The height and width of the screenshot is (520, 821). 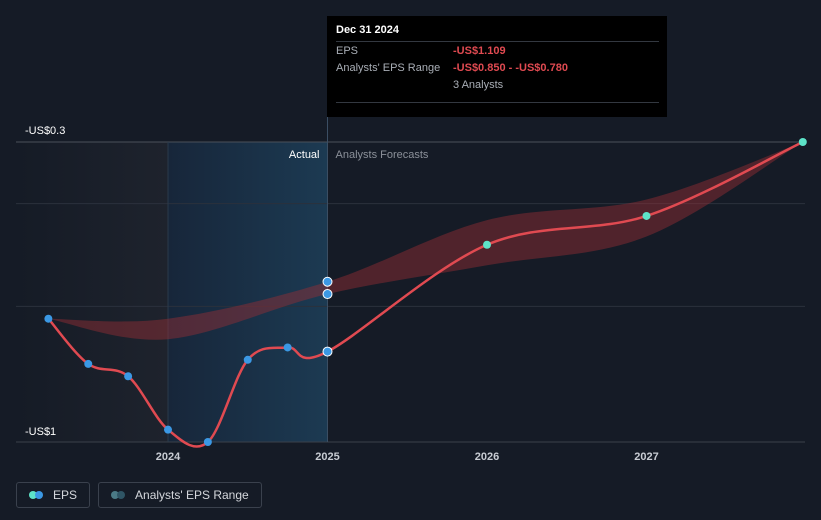 What do you see at coordinates (388, 67) in the screenshot?
I see `tooltip-range-label: Analysts' EPS Range` at bounding box center [388, 67].